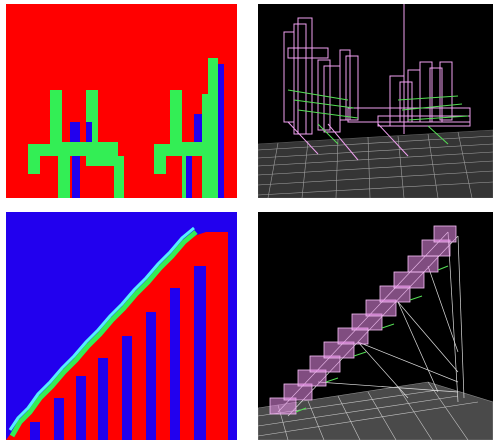  I want to click on wireframe-chair-seats, so click(378, 117).